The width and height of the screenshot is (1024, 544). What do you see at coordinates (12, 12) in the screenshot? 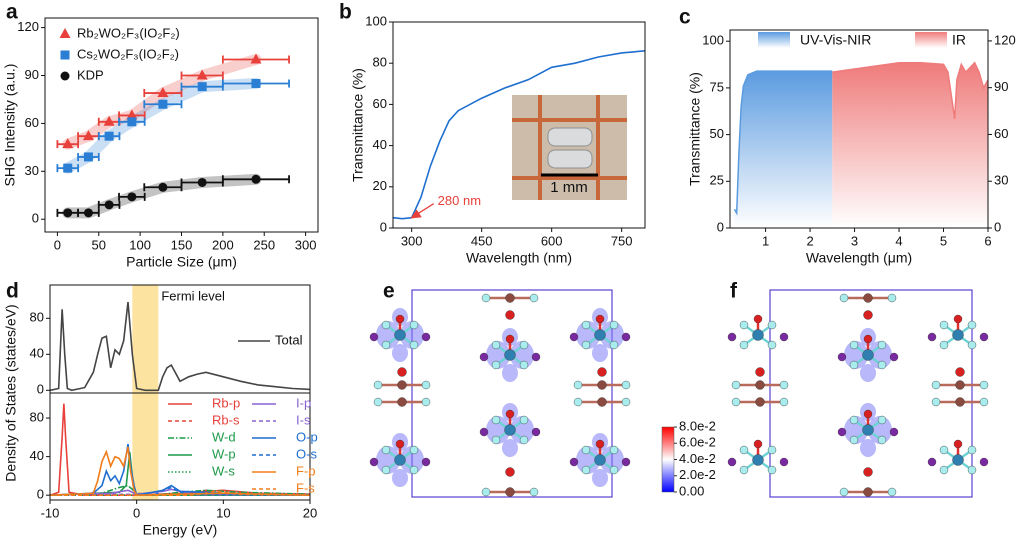
I see `panel-label: a` at bounding box center [12, 12].